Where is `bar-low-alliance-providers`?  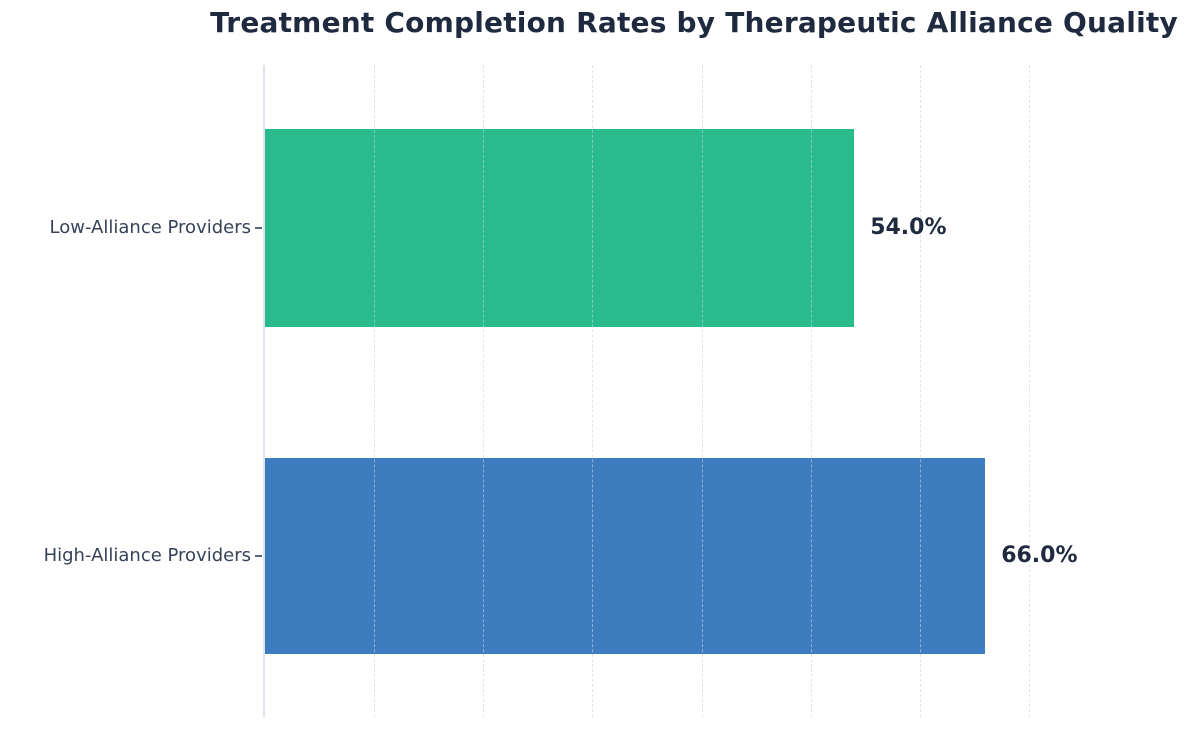 bar-low-alliance-providers is located at coordinates (560, 228).